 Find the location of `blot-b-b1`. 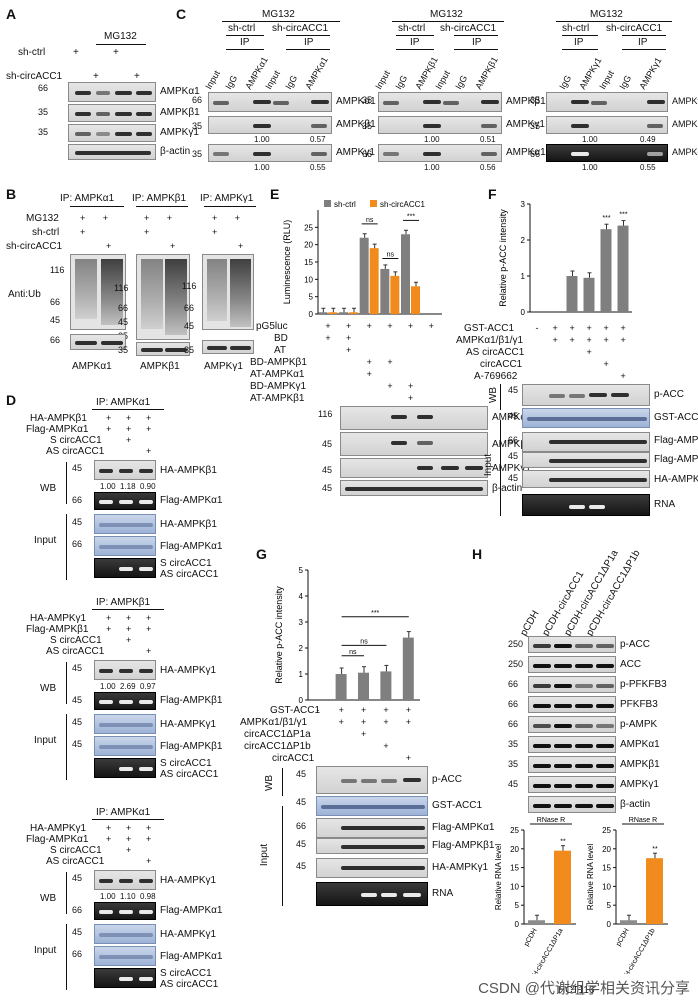

blot-b-b1 is located at coordinates (163, 349).